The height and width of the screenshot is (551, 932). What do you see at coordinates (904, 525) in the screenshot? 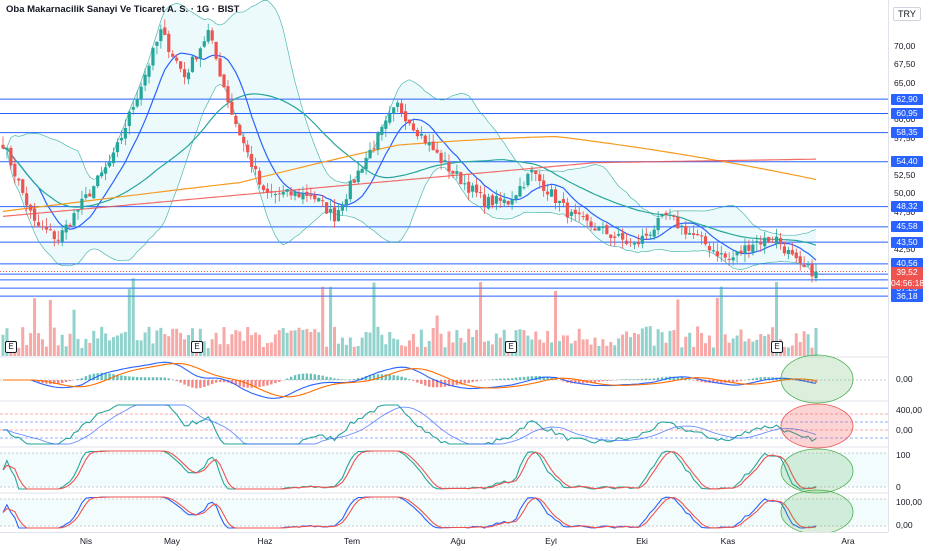
I see `stoch2-axis-label-bottom: 0,00` at bounding box center [904, 525].